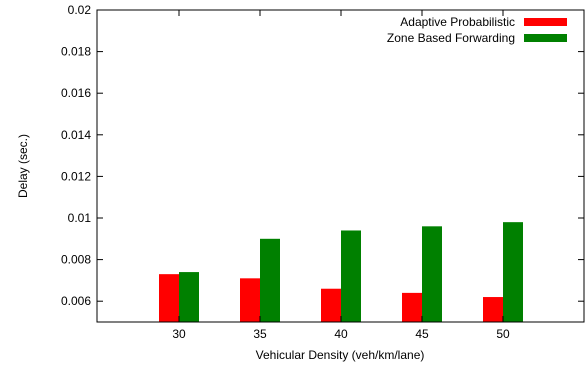  I want to click on x-tick-label: 40, so click(341, 334).